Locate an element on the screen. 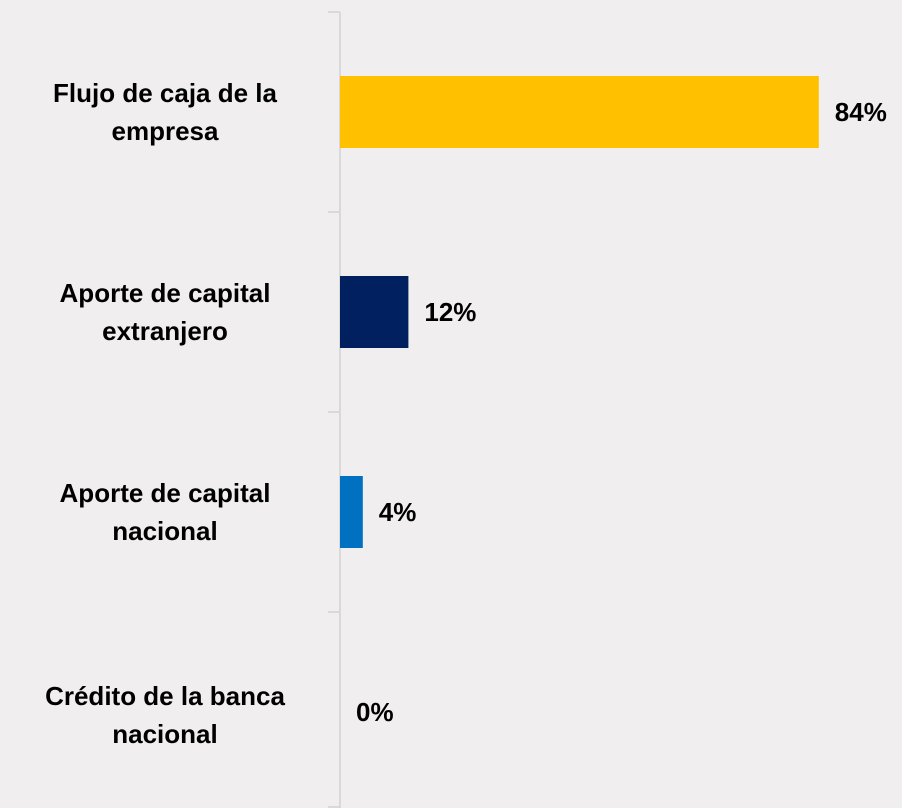 The width and height of the screenshot is (902, 808). value-label: 84% is located at coordinates (861, 112).